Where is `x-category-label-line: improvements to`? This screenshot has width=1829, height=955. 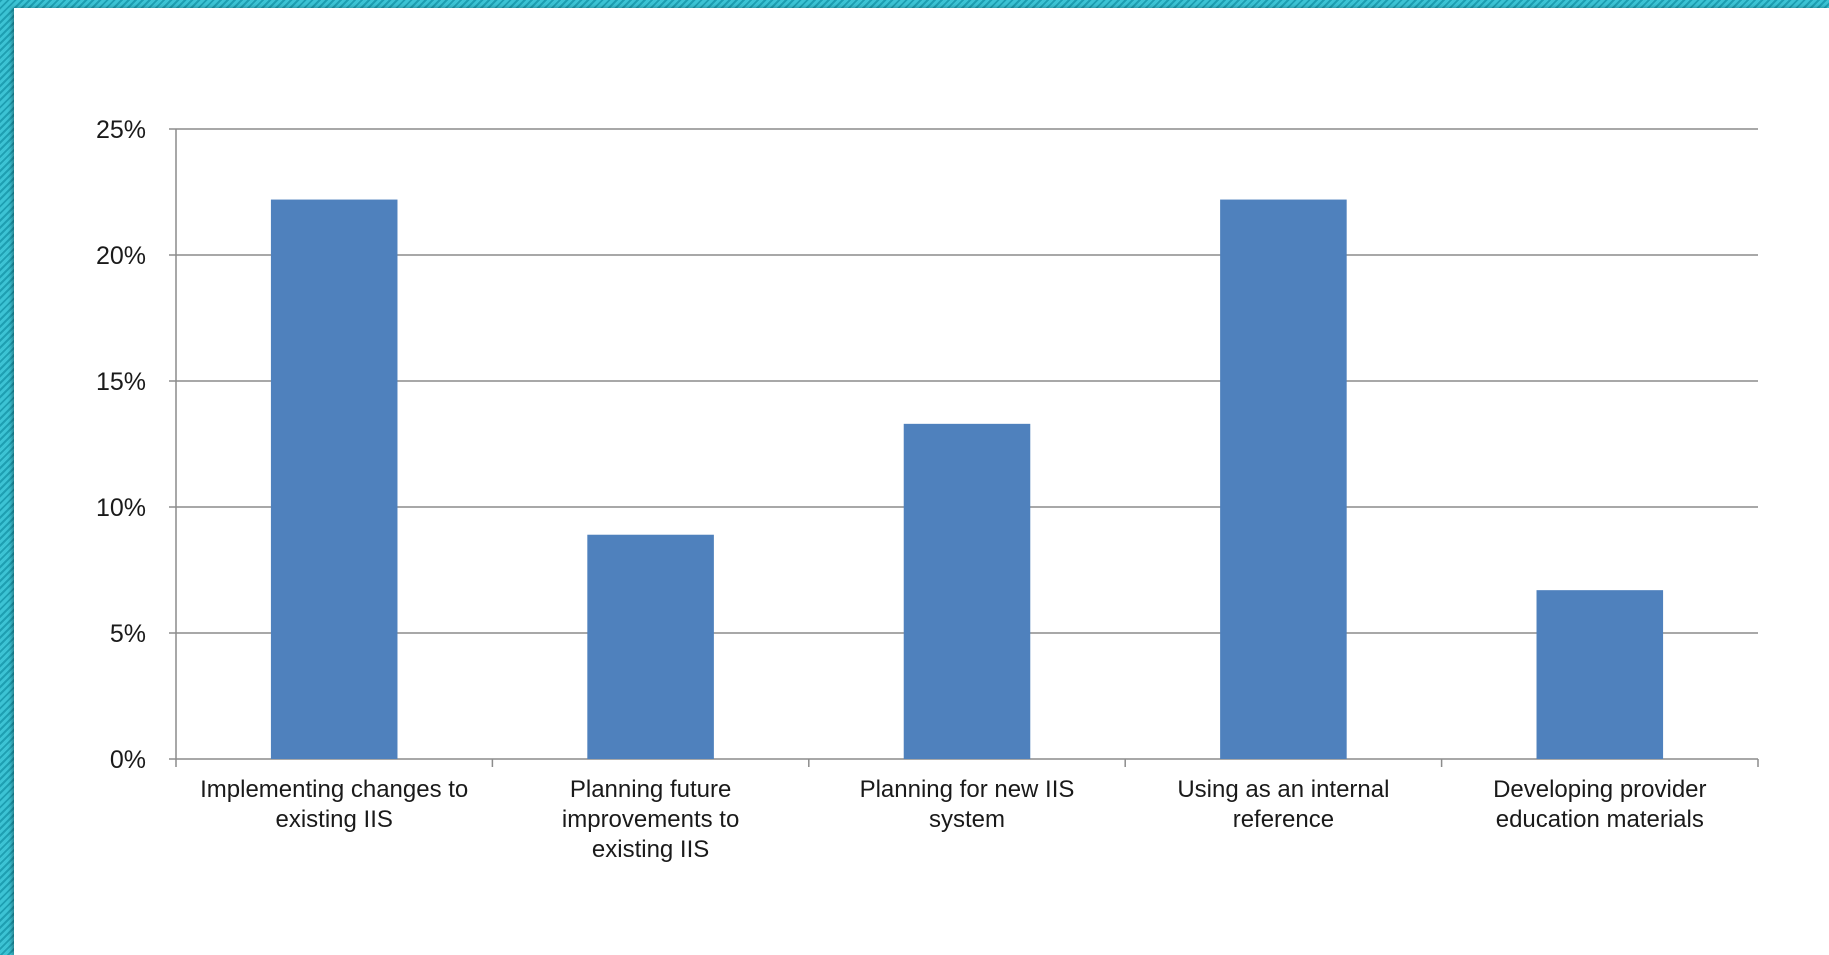 x-category-label-line: improvements to is located at coordinates (650, 819).